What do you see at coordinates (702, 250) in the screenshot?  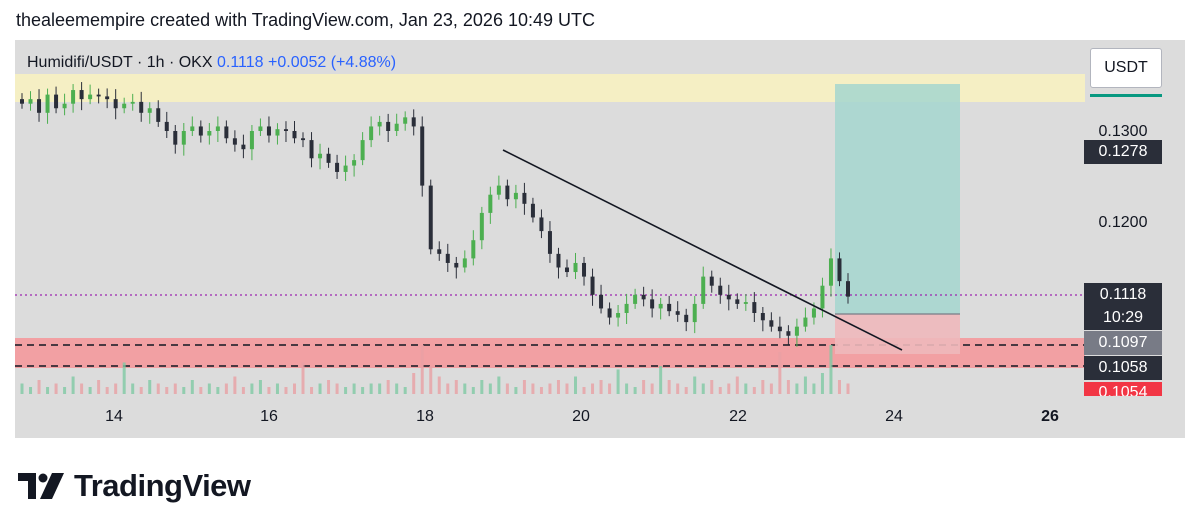 I see `descending-trendline` at bounding box center [702, 250].